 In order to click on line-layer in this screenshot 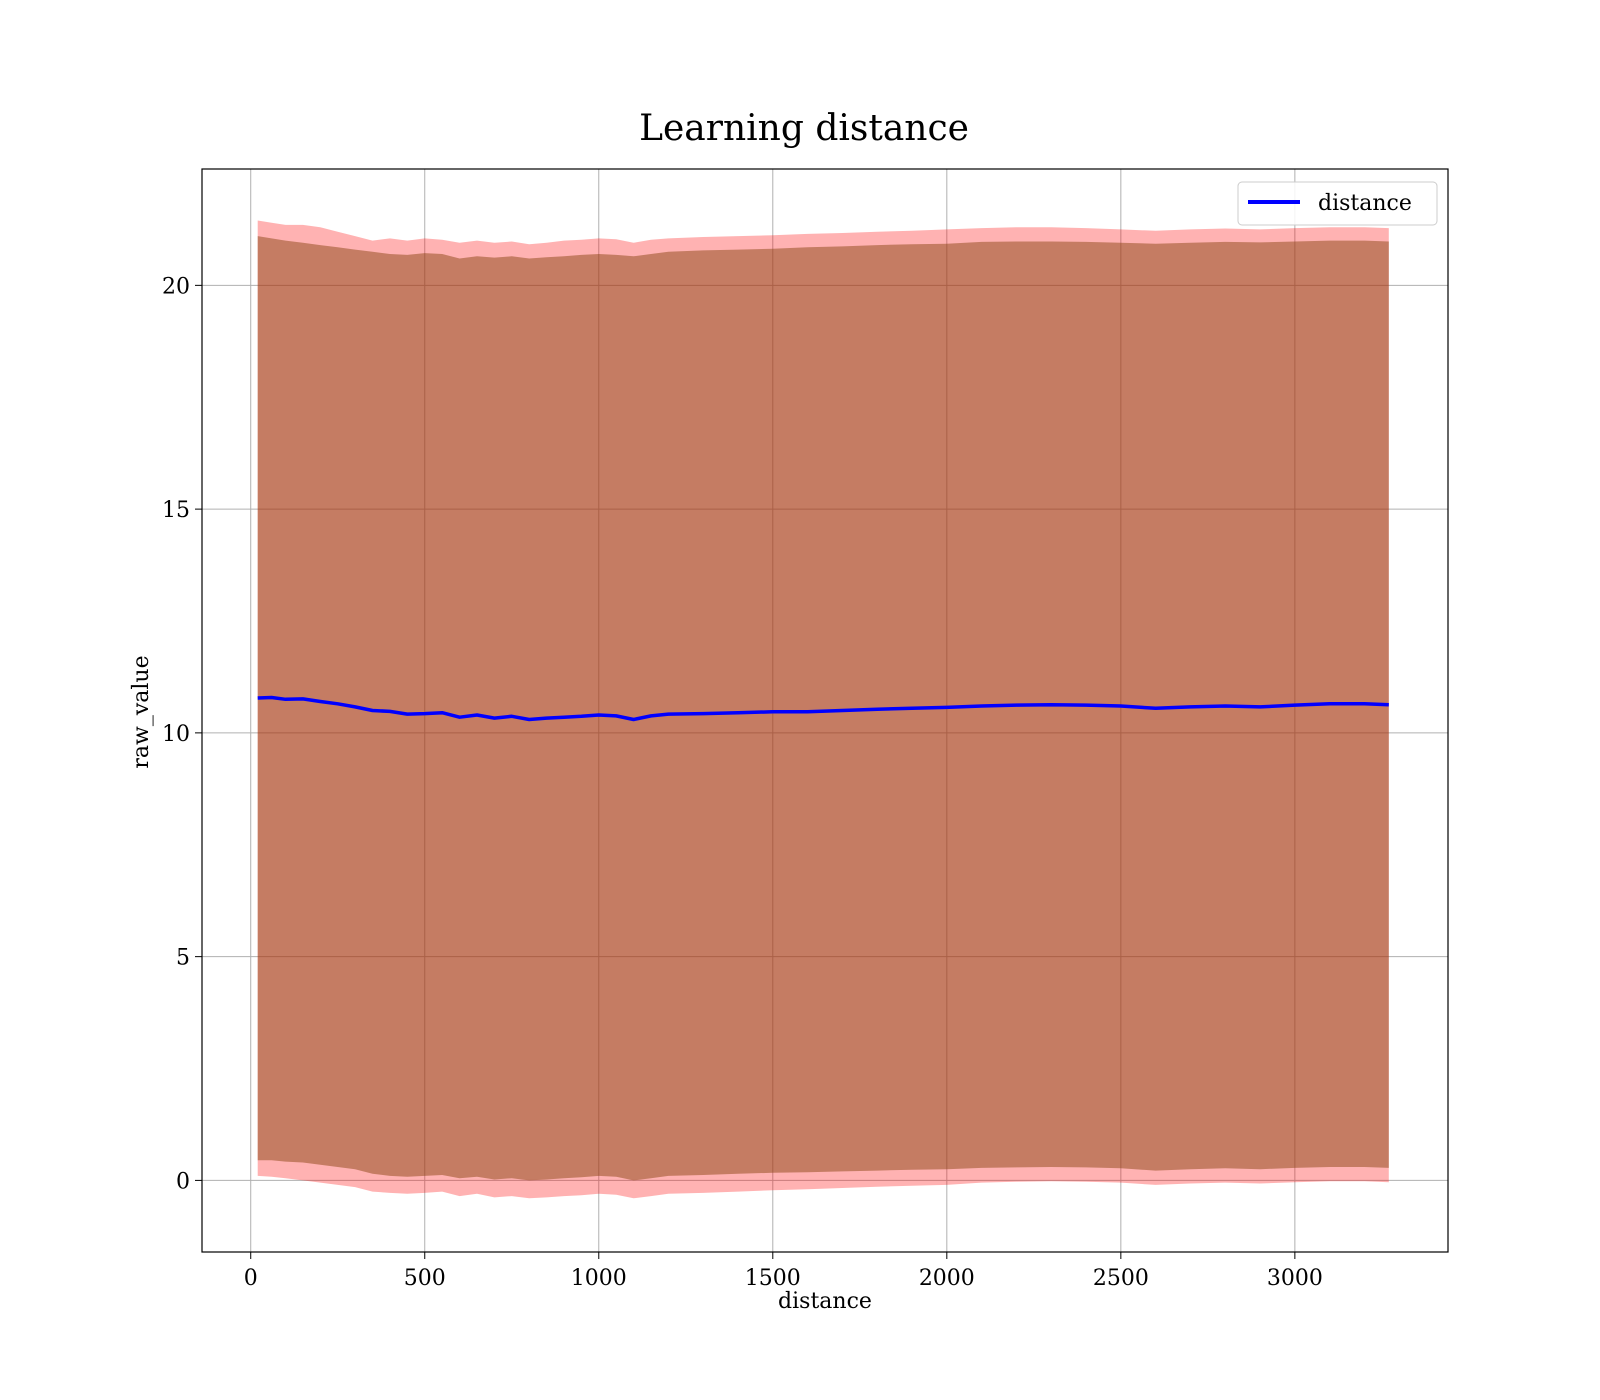, I will do `click(823, 708)`.